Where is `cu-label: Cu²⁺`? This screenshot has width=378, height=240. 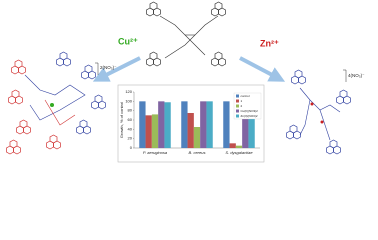 cu-label: Cu²⁺ is located at coordinates (128, 41).